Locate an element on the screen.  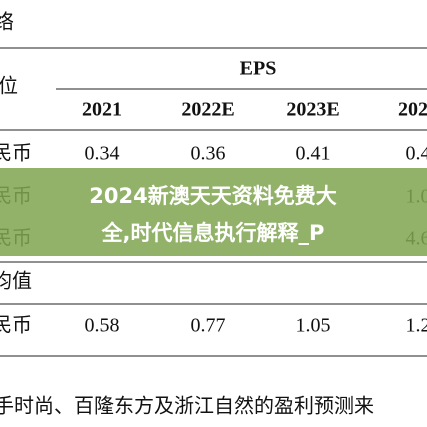
partial-title: 络 is located at coordinates (7, 22).